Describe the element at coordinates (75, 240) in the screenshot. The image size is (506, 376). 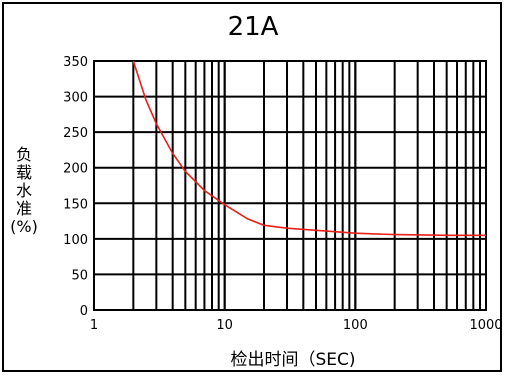
I see `y-tick-label: 100` at that location.